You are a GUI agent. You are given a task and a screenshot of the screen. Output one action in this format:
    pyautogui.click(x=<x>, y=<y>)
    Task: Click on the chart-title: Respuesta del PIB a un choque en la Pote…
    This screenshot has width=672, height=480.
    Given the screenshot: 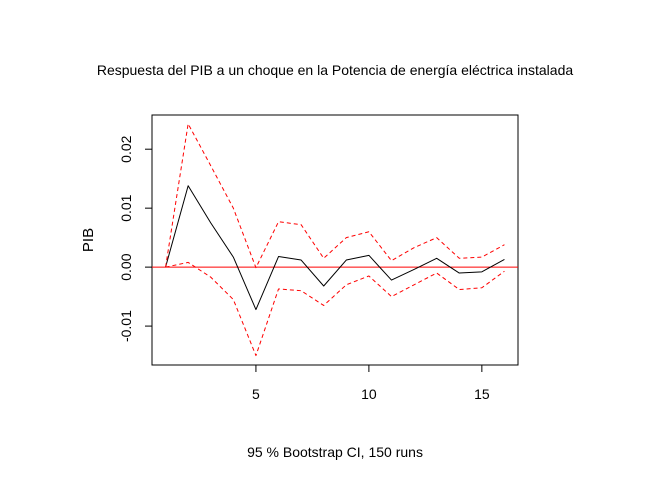 What is the action you would take?
    pyautogui.click(x=335, y=70)
    